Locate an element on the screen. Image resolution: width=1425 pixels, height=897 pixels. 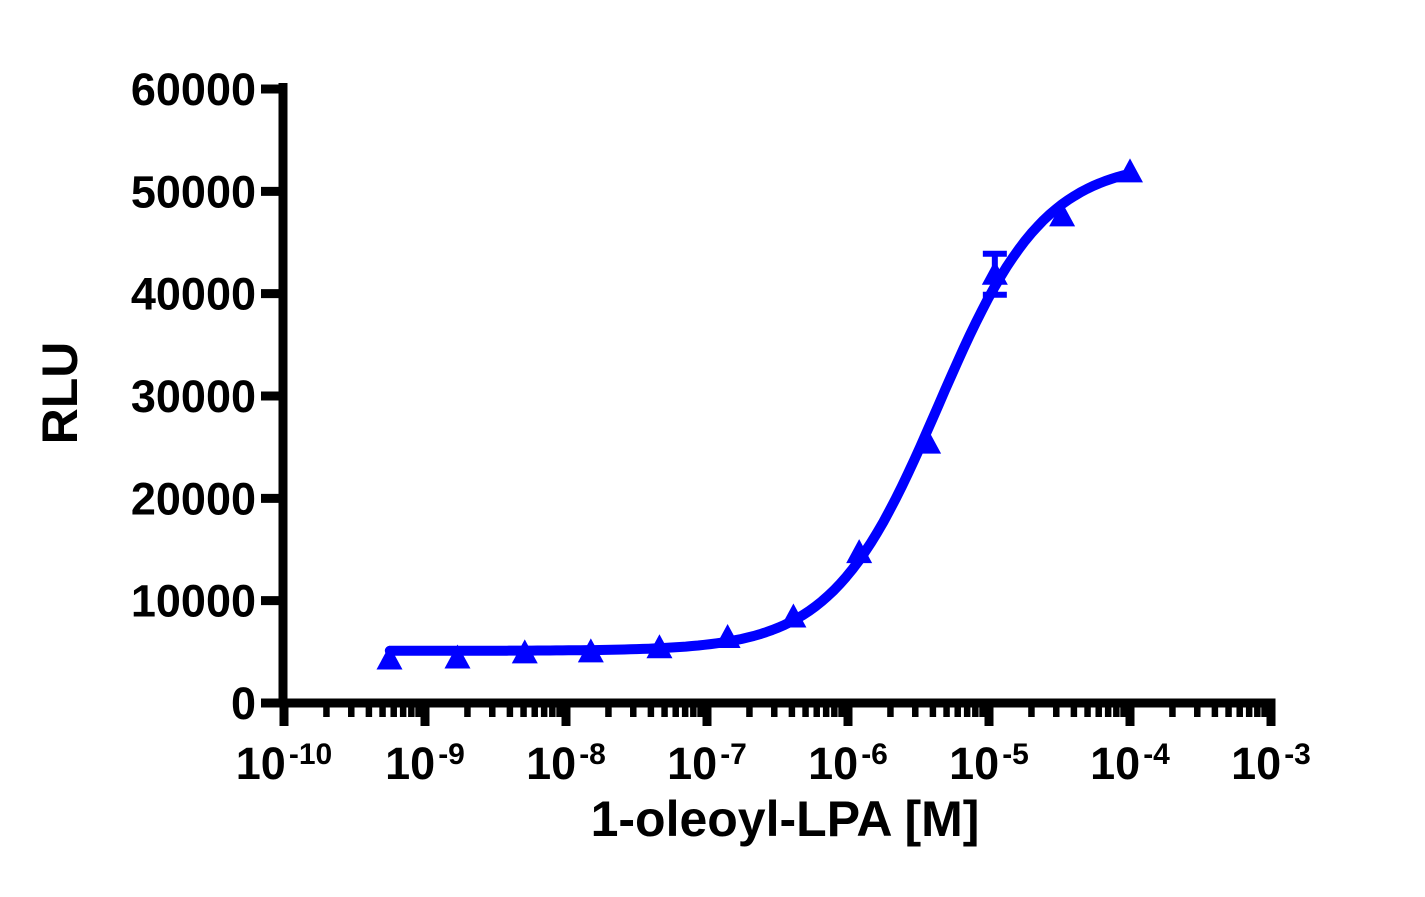
y-tick-label: 0 is located at coordinates (243, 703).